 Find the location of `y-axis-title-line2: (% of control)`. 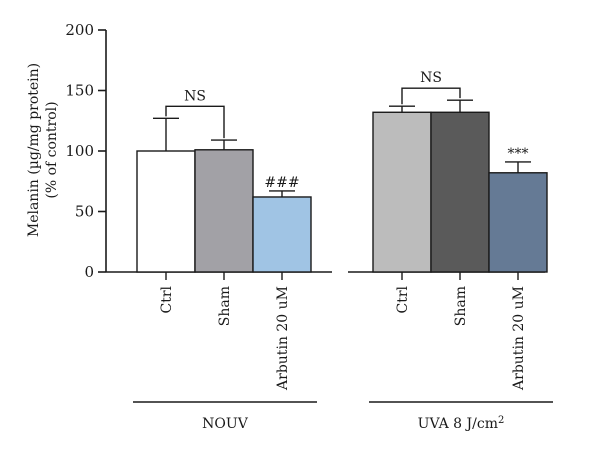

y-axis-title-line2: (% of control) is located at coordinates (52, 149).